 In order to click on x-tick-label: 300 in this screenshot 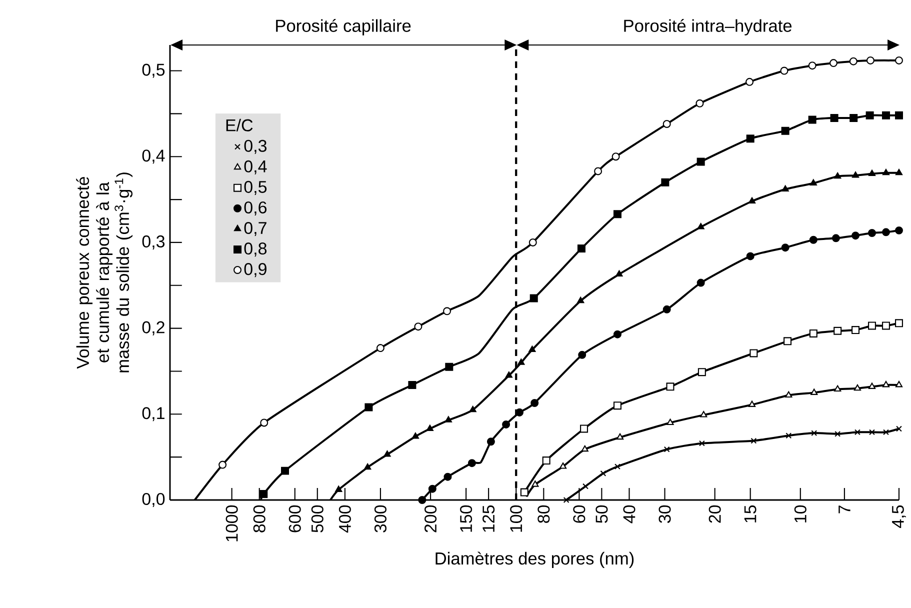, I will do `click(380, 518)`.